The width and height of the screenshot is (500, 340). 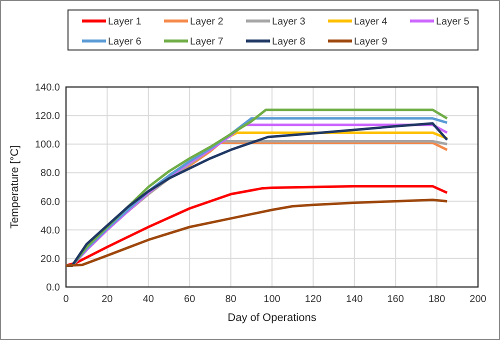 What do you see at coordinates (47, 88) in the screenshot?
I see `y-tick-label: 140.0` at bounding box center [47, 88].